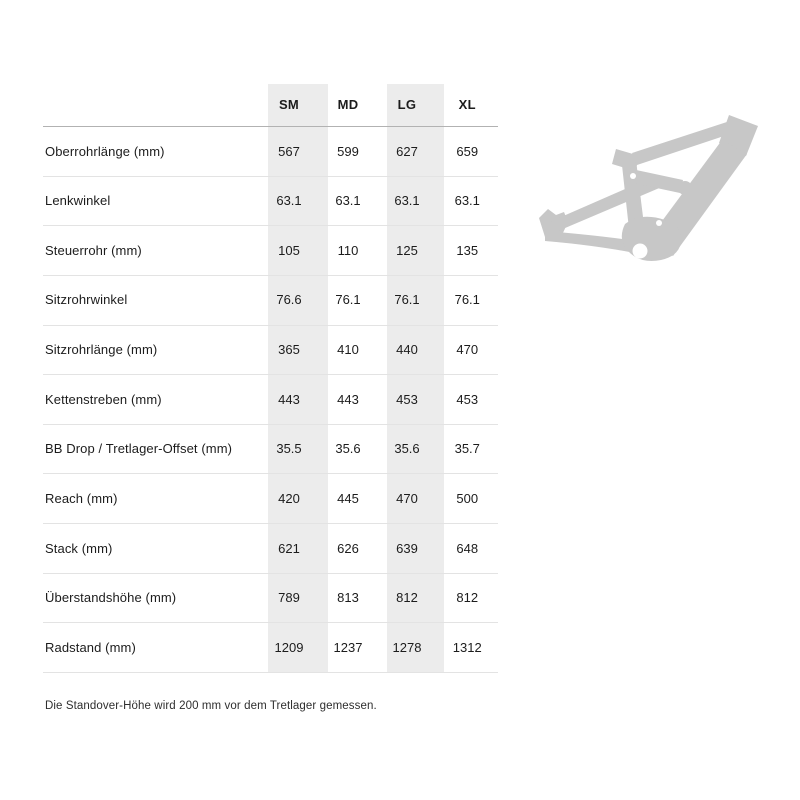 The width and height of the screenshot is (800, 800). I want to click on row-sitzrohrlaenge: Sitzrohrlänge (mm) 365 410 440 470, so click(270, 351).